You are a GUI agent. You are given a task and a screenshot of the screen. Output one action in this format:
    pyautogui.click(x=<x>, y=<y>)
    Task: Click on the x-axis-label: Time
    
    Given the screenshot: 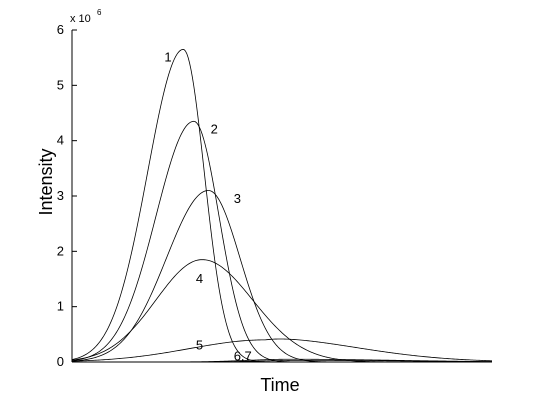 What is the action you would take?
    pyautogui.click(x=279, y=385)
    